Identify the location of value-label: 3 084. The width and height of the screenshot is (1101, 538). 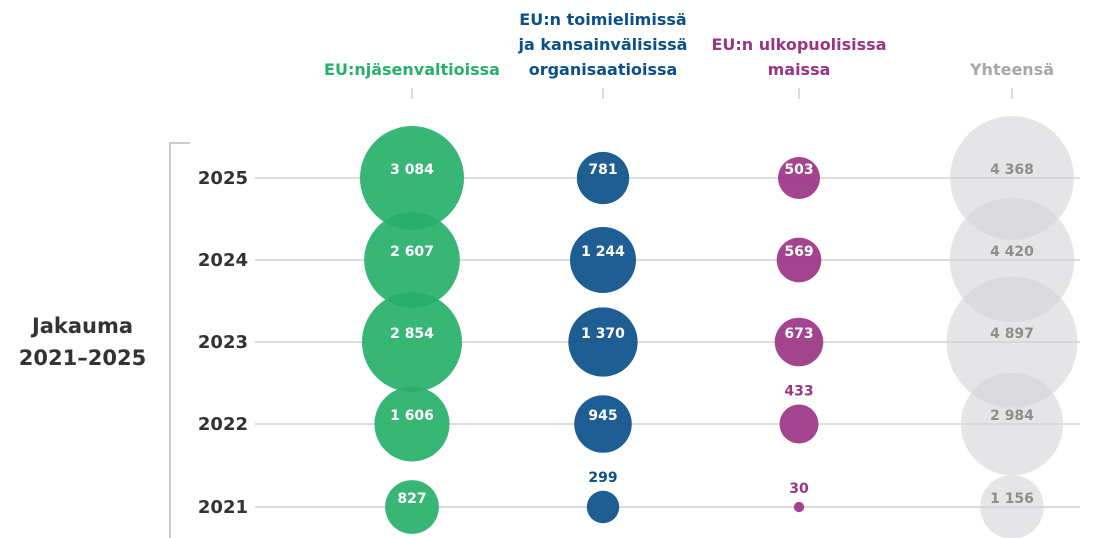
(412, 170).